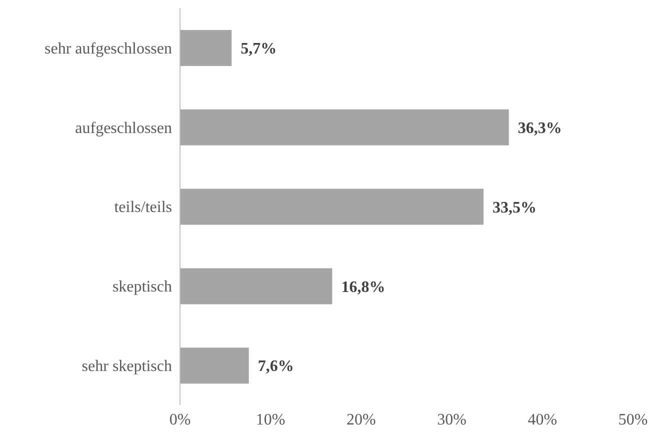  What do you see at coordinates (127, 366) in the screenshot?
I see `y-tick-label: sehr skeptisch` at bounding box center [127, 366].